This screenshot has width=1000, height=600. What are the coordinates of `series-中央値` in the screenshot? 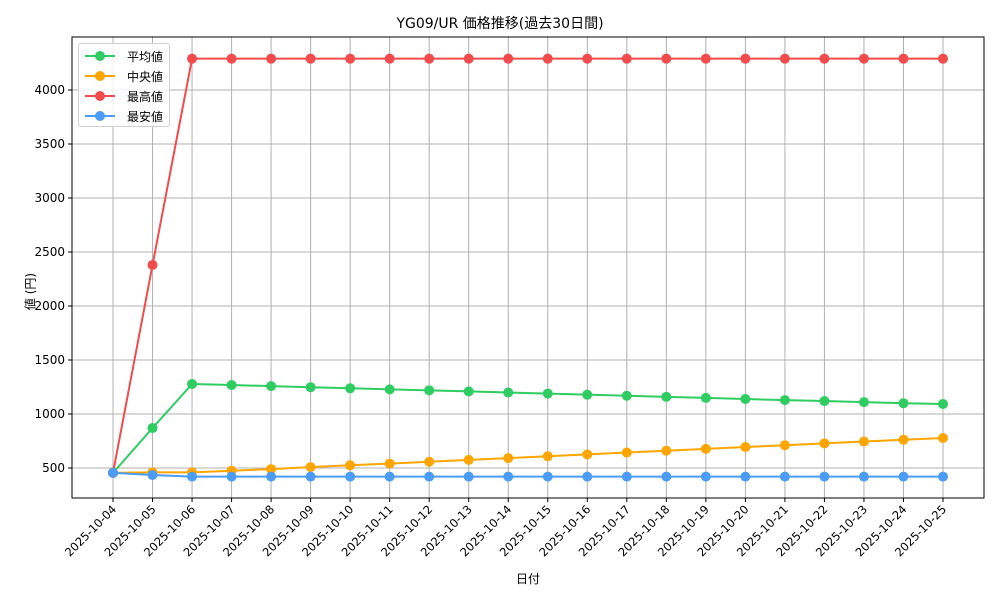 It's located at (528, 455).